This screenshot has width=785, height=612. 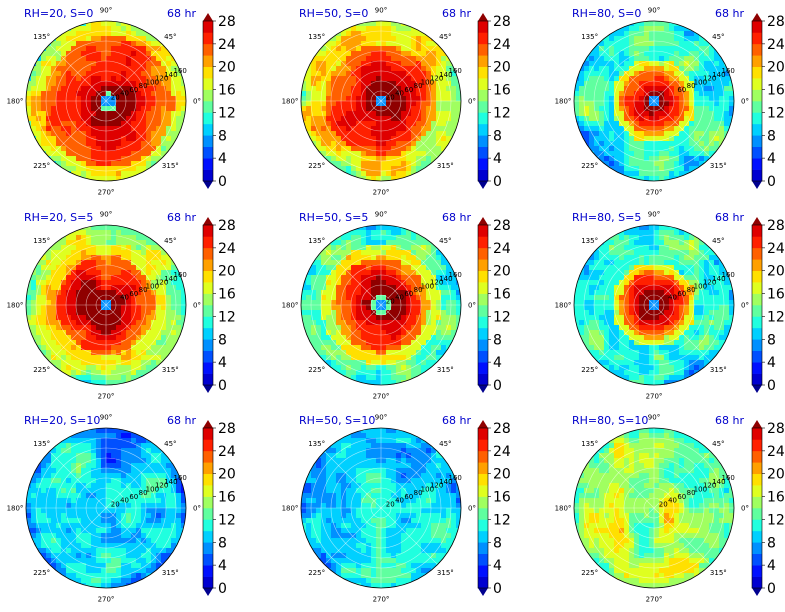 I want to click on radial-tick-label: 100, so click(x=152, y=286).